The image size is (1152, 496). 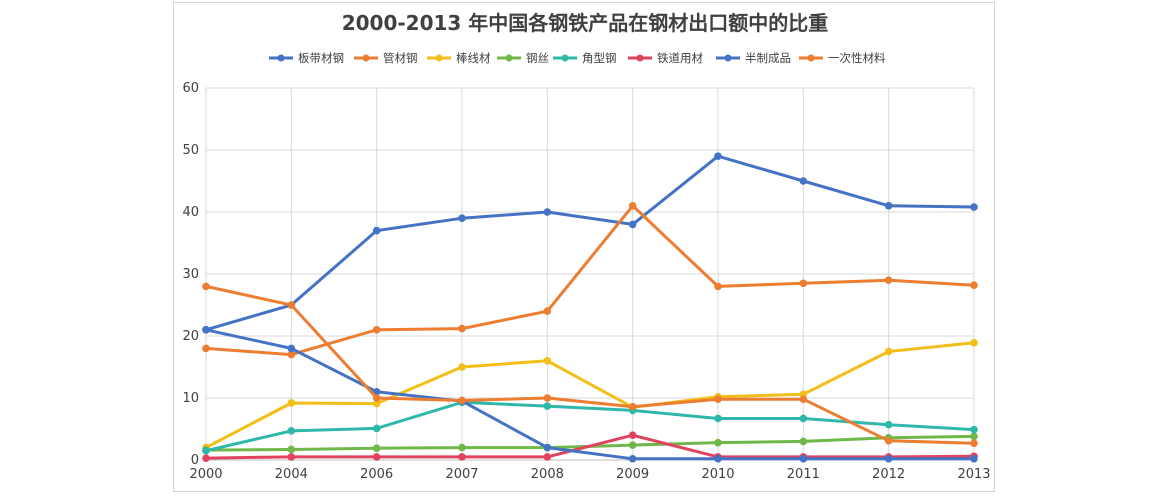 What do you see at coordinates (632, 474) in the screenshot?
I see `x-tick-label: 2009` at bounding box center [632, 474].